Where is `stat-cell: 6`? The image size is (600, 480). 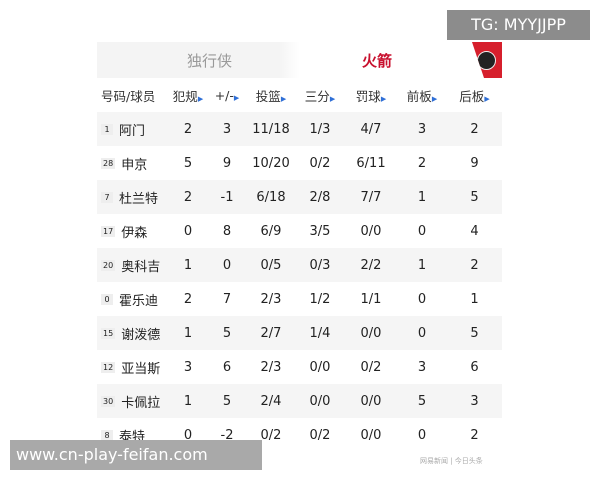
stat-cell: 6 is located at coordinates (227, 367).